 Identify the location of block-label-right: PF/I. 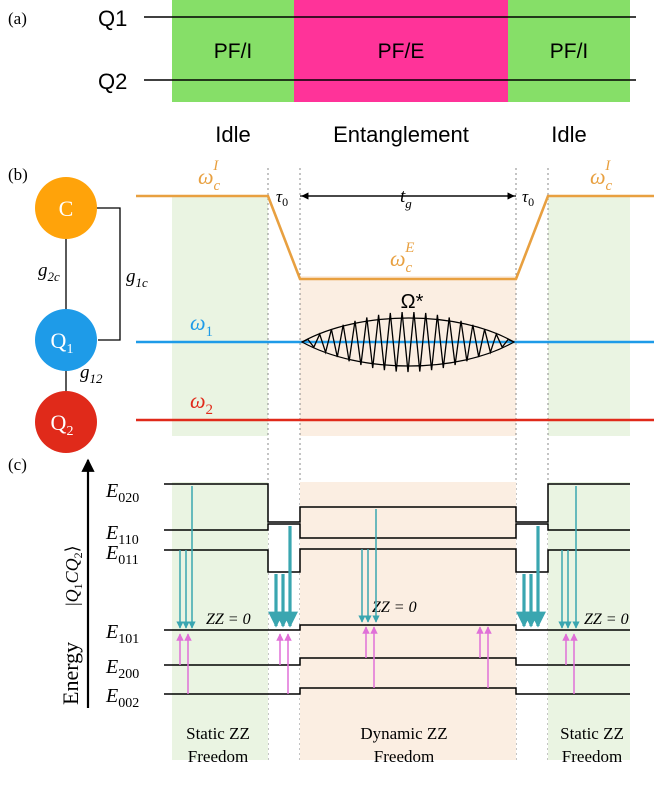
(569, 51).